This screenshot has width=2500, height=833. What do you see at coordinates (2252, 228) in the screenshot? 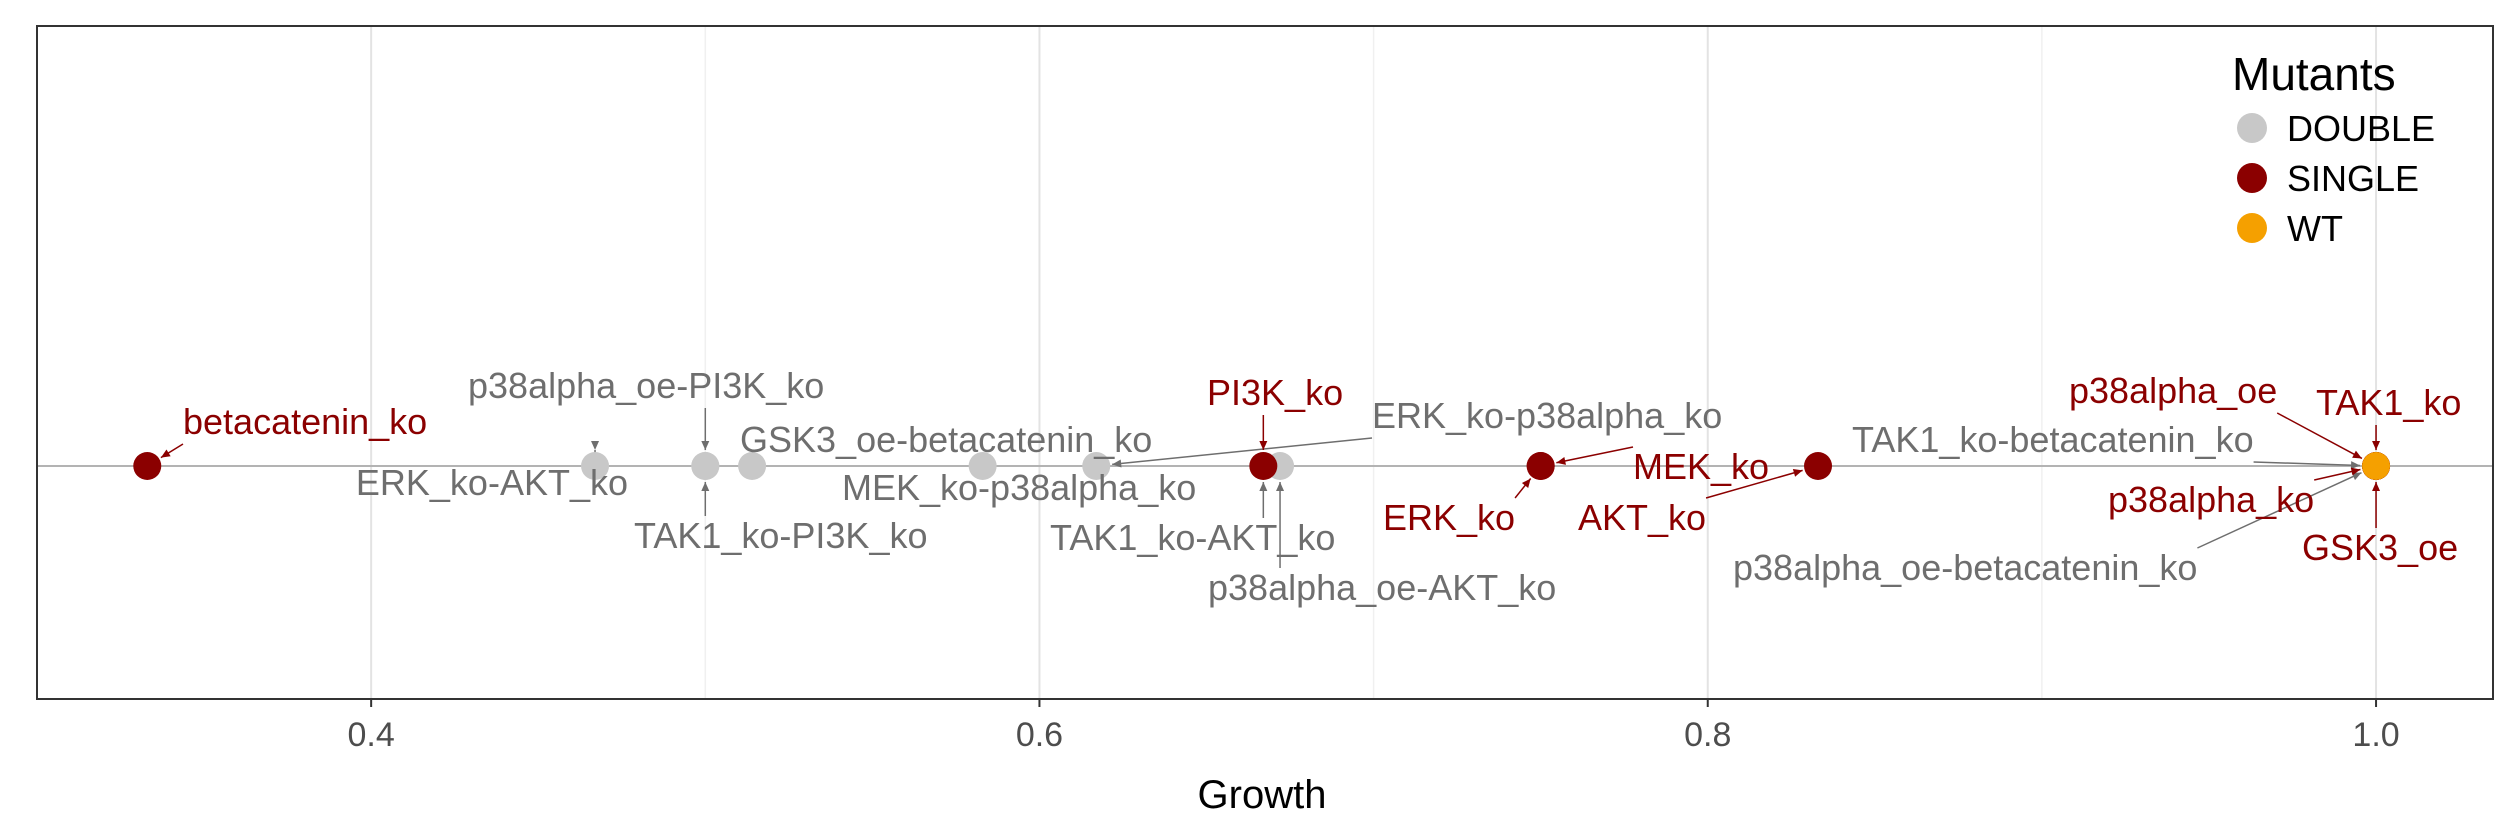
I see `legend-key-wt` at bounding box center [2252, 228].